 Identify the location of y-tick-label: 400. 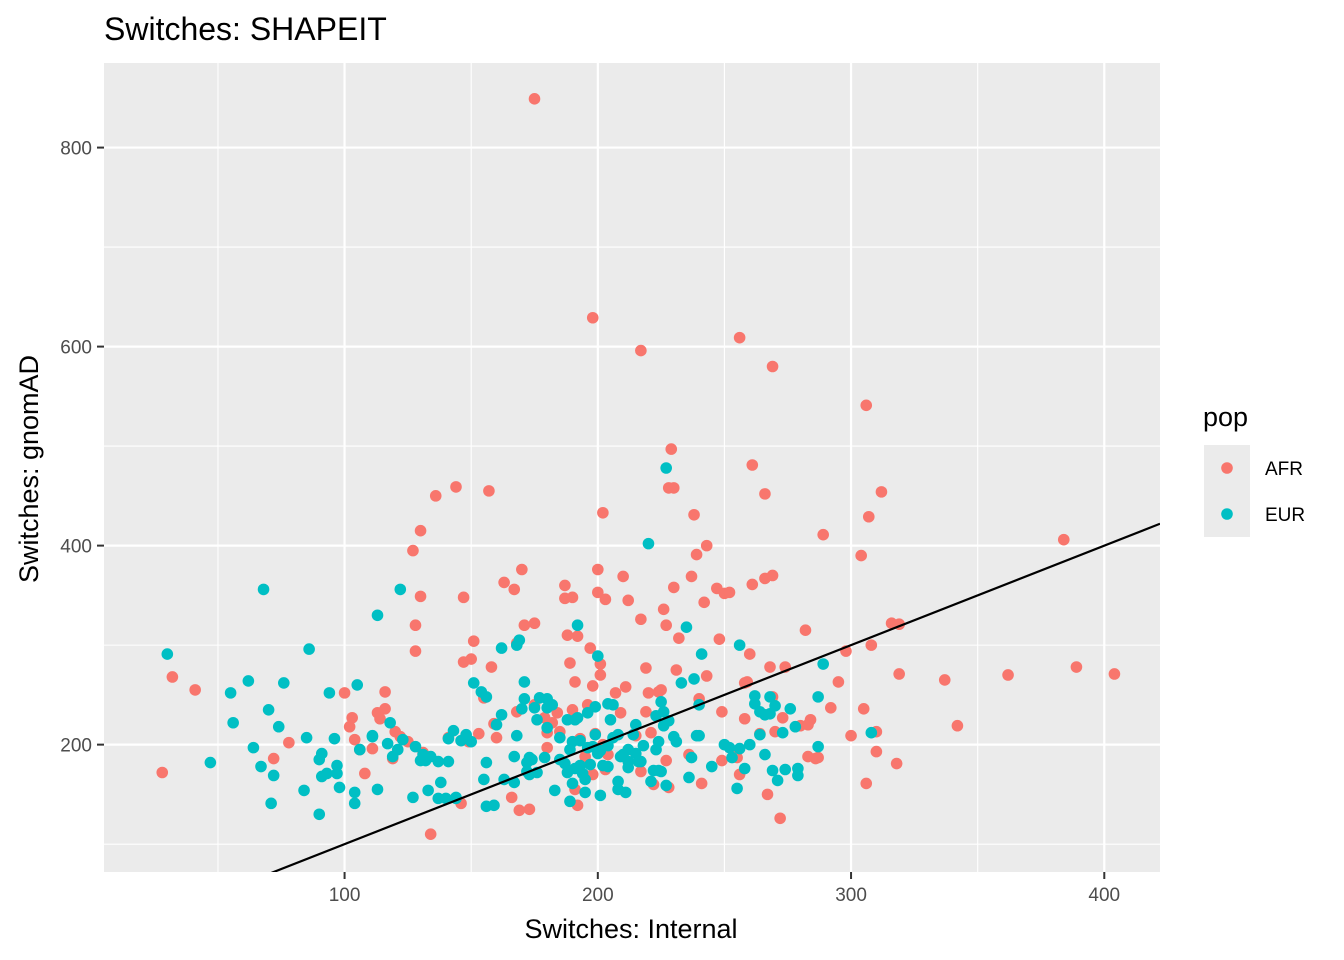
(76, 547).